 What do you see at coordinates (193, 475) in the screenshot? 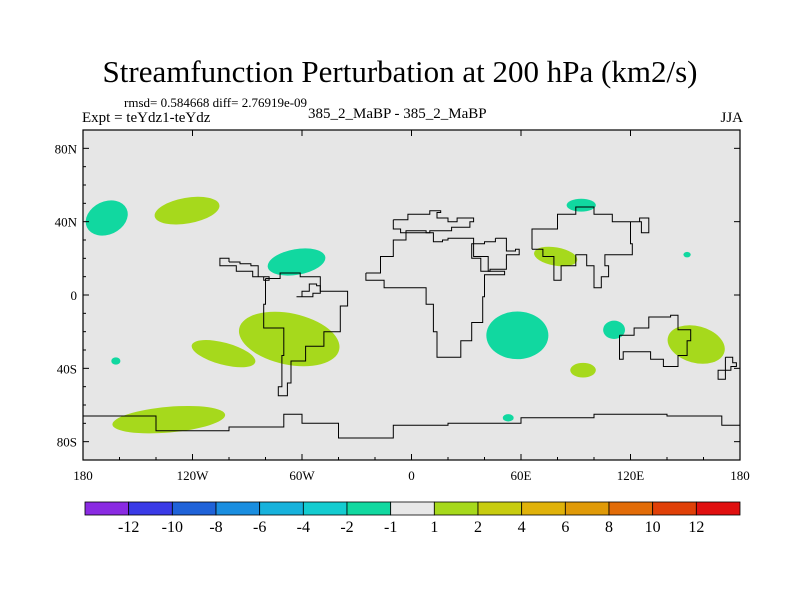
I see `x-tick-label: 120W` at bounding box center [193, 475].